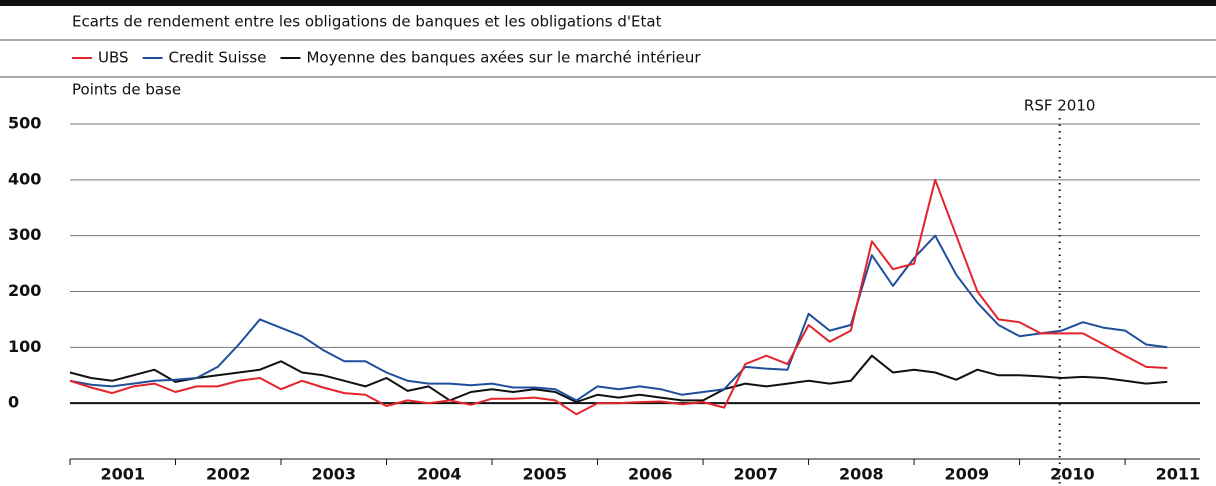 This screenshot has width=1216, height=486. Describe the element at coordinates (24, 346) in the screenshot. I see `y-tick-label: 100` at that location.